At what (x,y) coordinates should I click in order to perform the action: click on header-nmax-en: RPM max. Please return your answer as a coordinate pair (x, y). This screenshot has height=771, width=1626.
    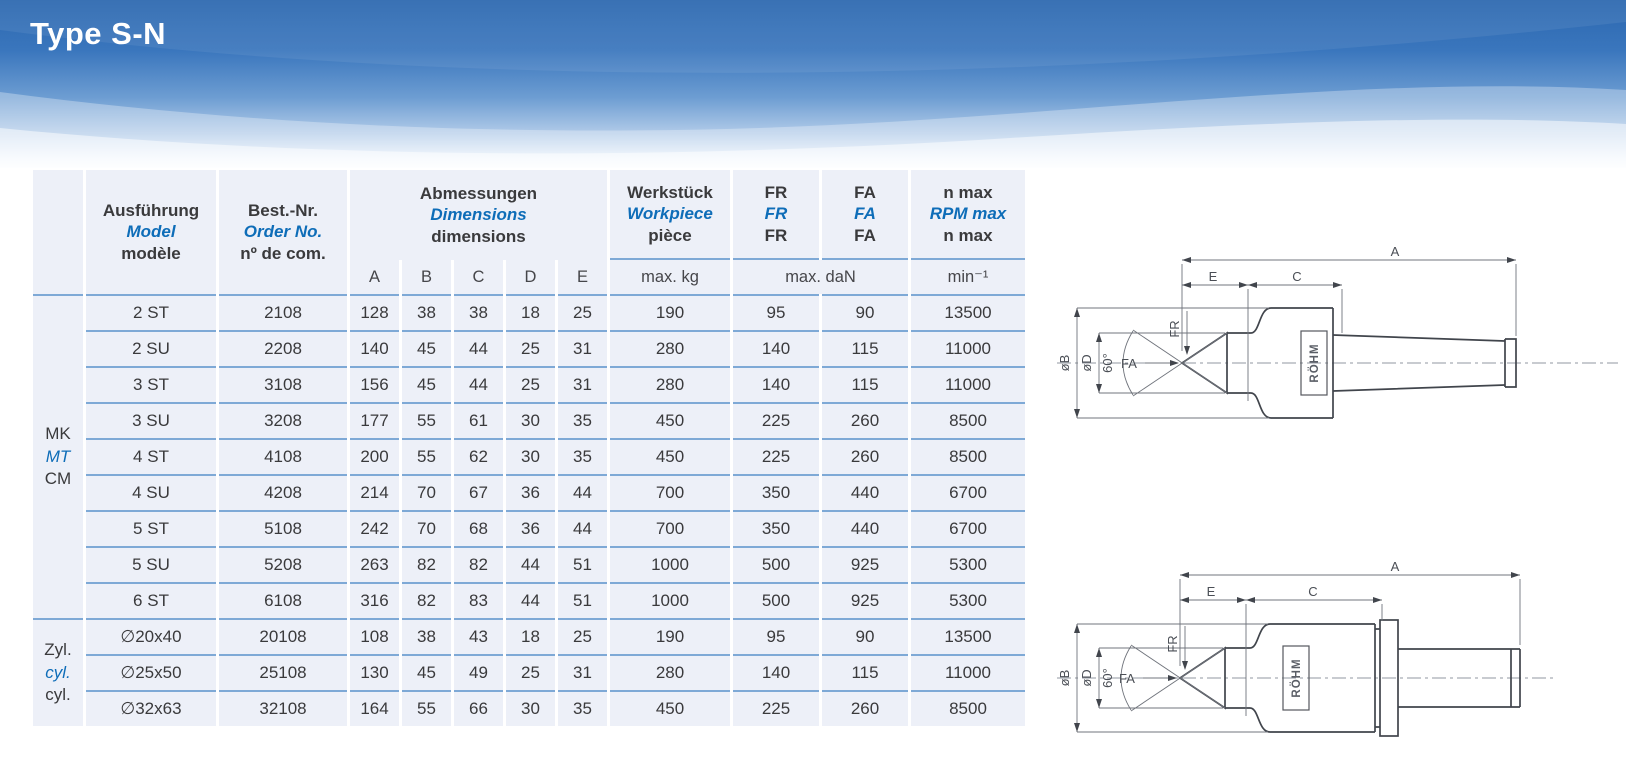
    Looking at the image, I should click on (968, 214).